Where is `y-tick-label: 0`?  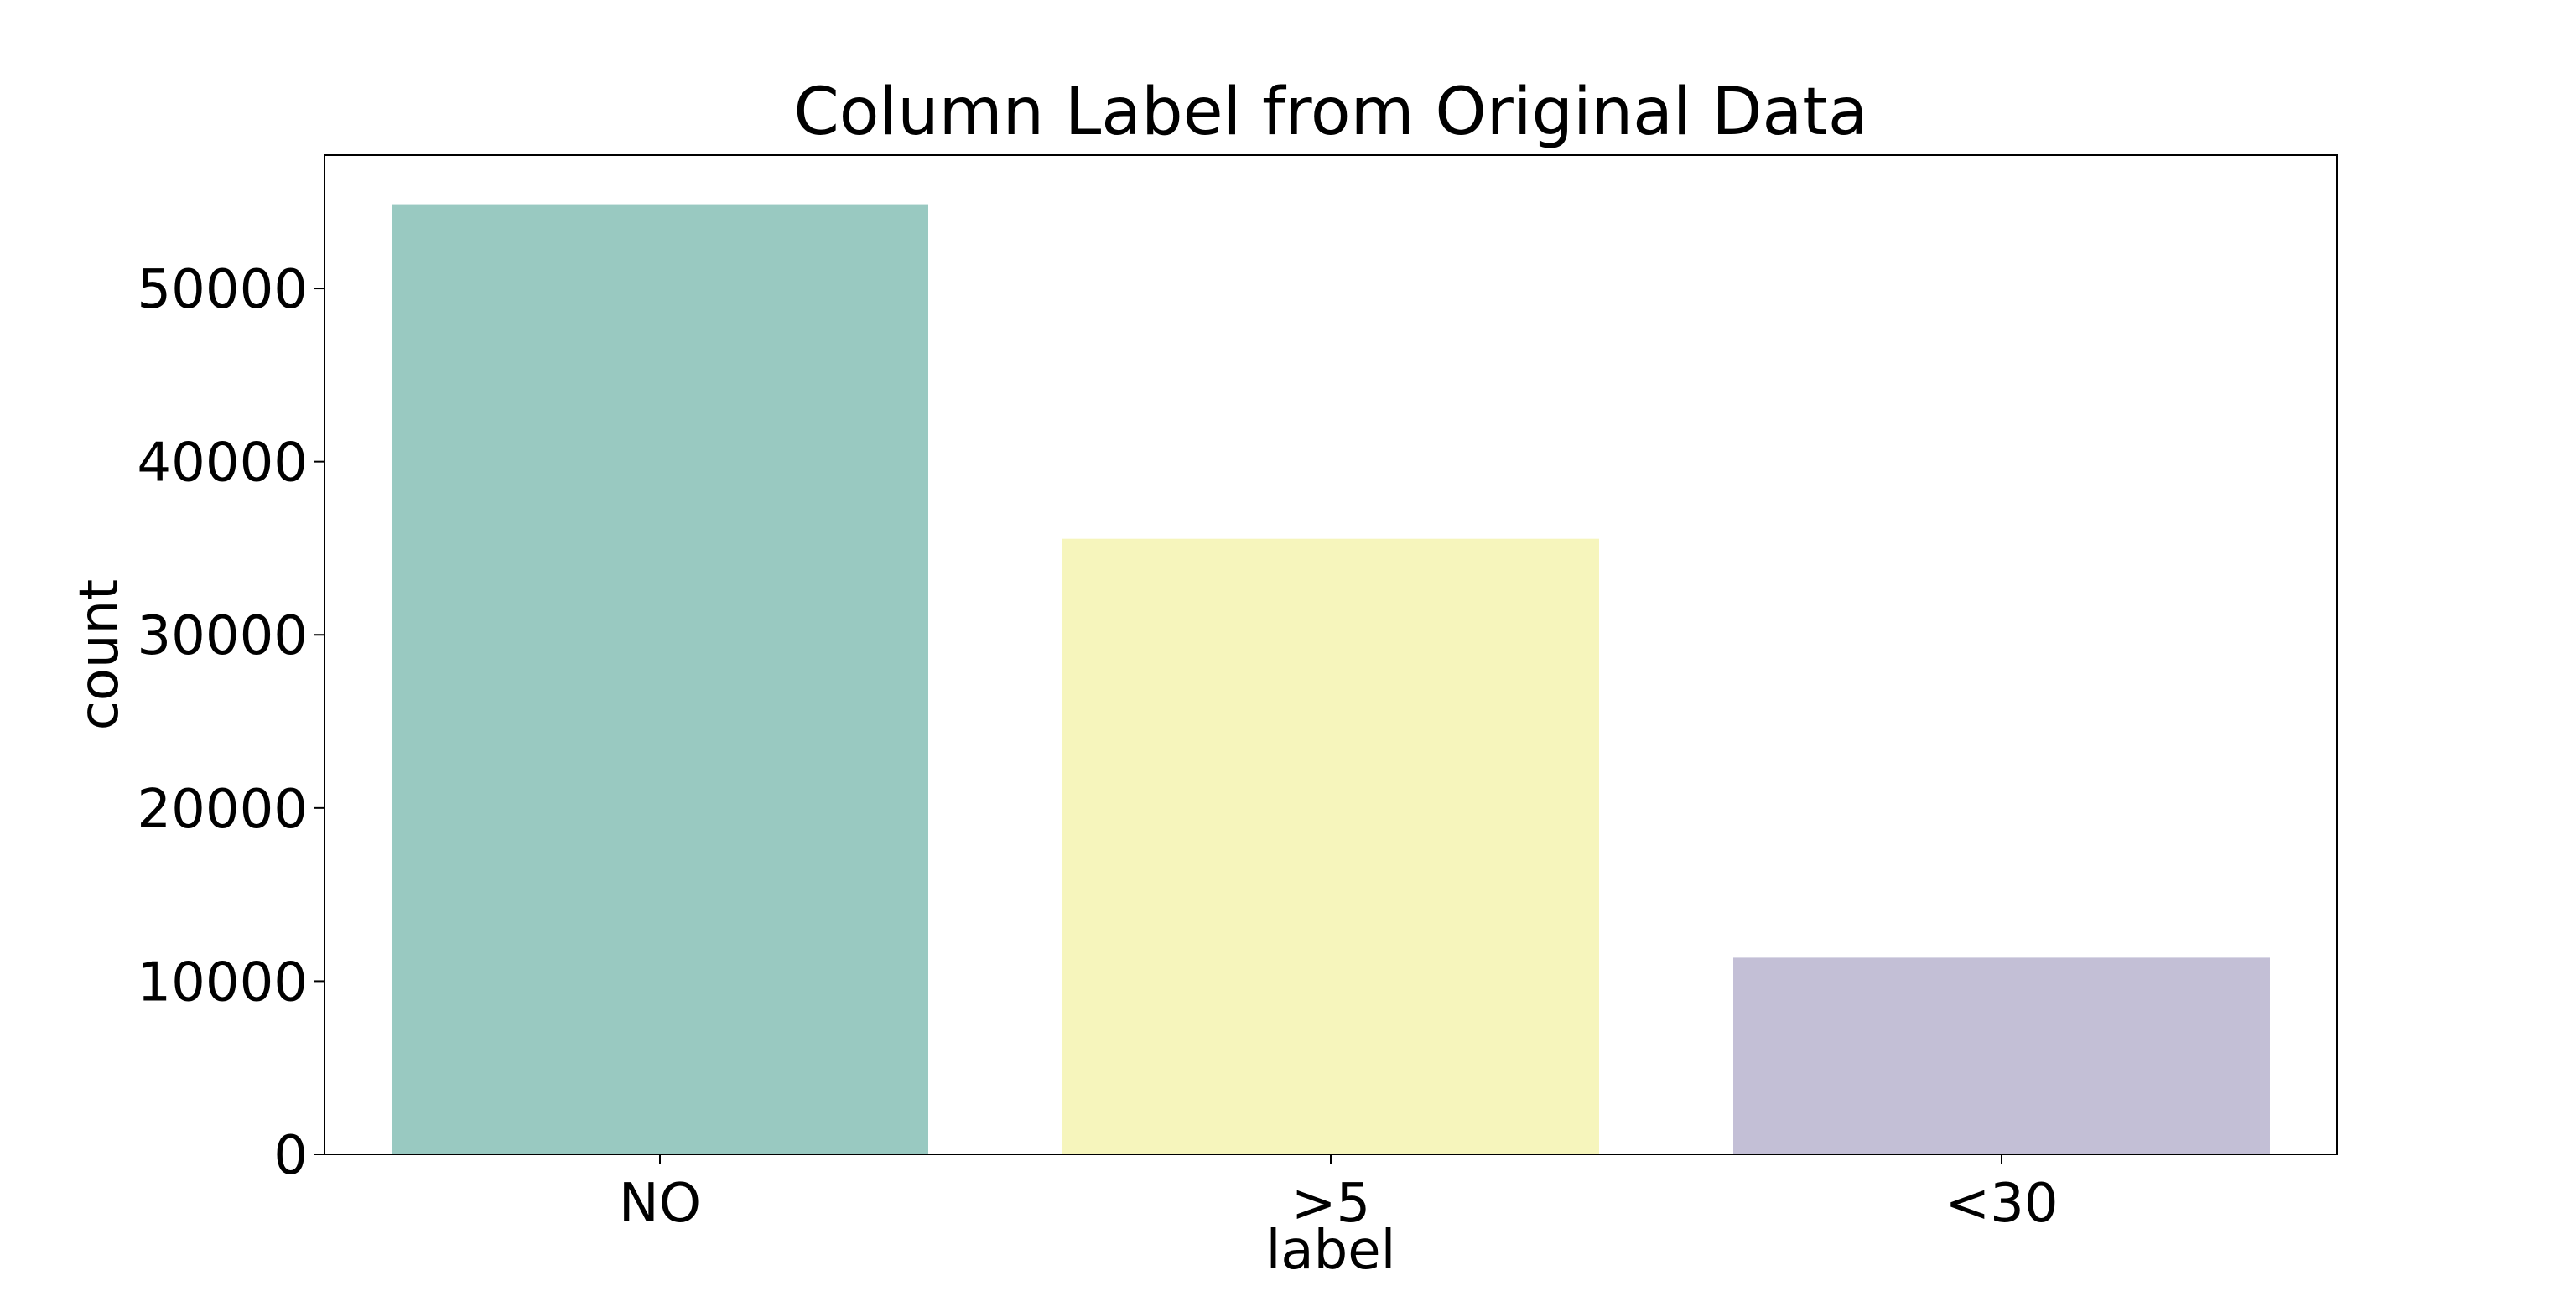 y-tick-label: 0 is located at coordinates (290, 1156).